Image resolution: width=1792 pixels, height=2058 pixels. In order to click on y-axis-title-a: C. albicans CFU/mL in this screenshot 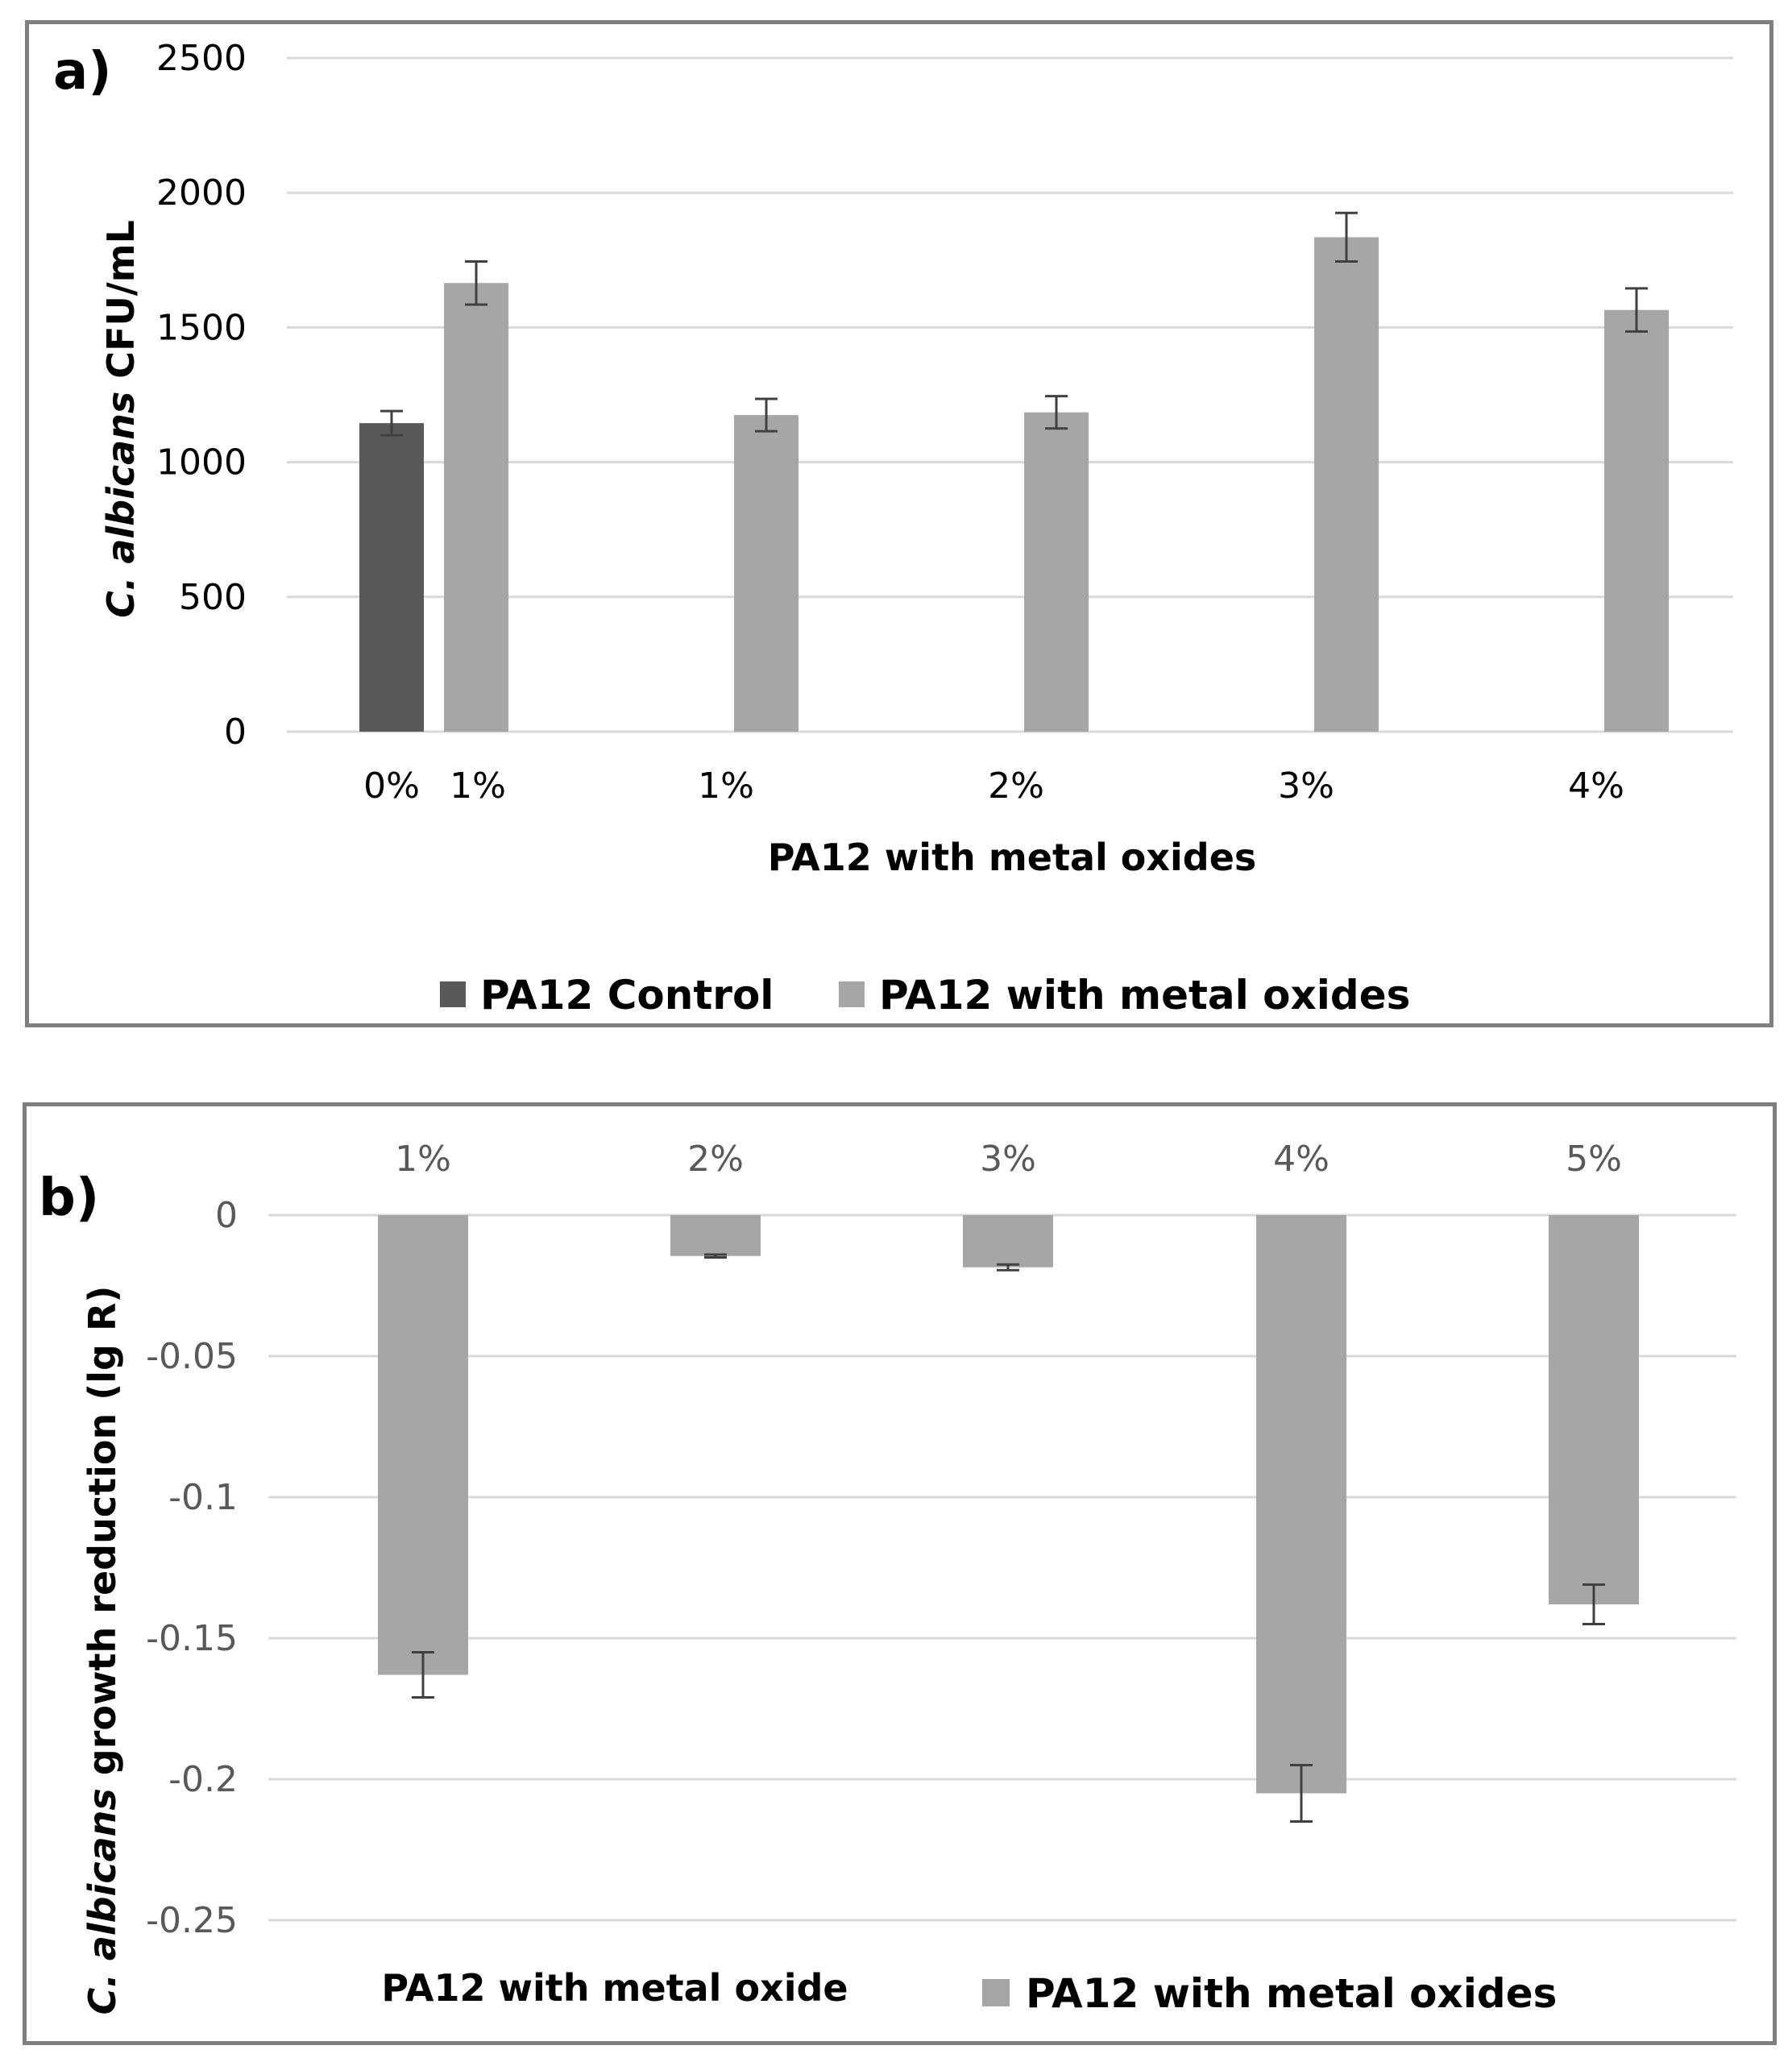, I will do `click(121, 419)`.